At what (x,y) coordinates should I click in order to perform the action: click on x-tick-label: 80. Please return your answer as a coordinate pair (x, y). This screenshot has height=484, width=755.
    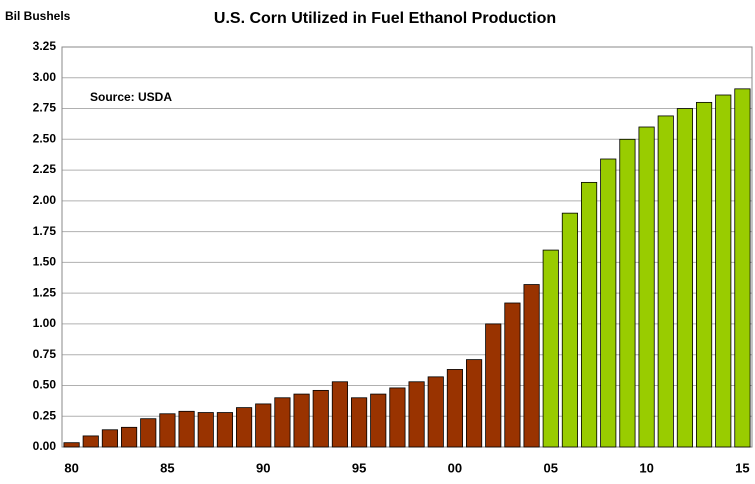
    Looking at the image, I should click on (71, 467).